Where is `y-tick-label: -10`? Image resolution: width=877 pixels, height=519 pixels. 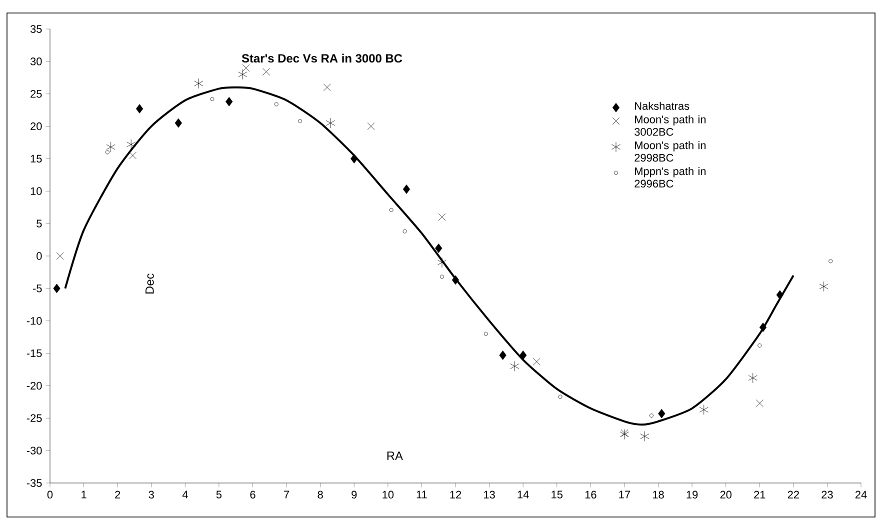 y-tick-label: -10 is located at coordinates (34, 320).